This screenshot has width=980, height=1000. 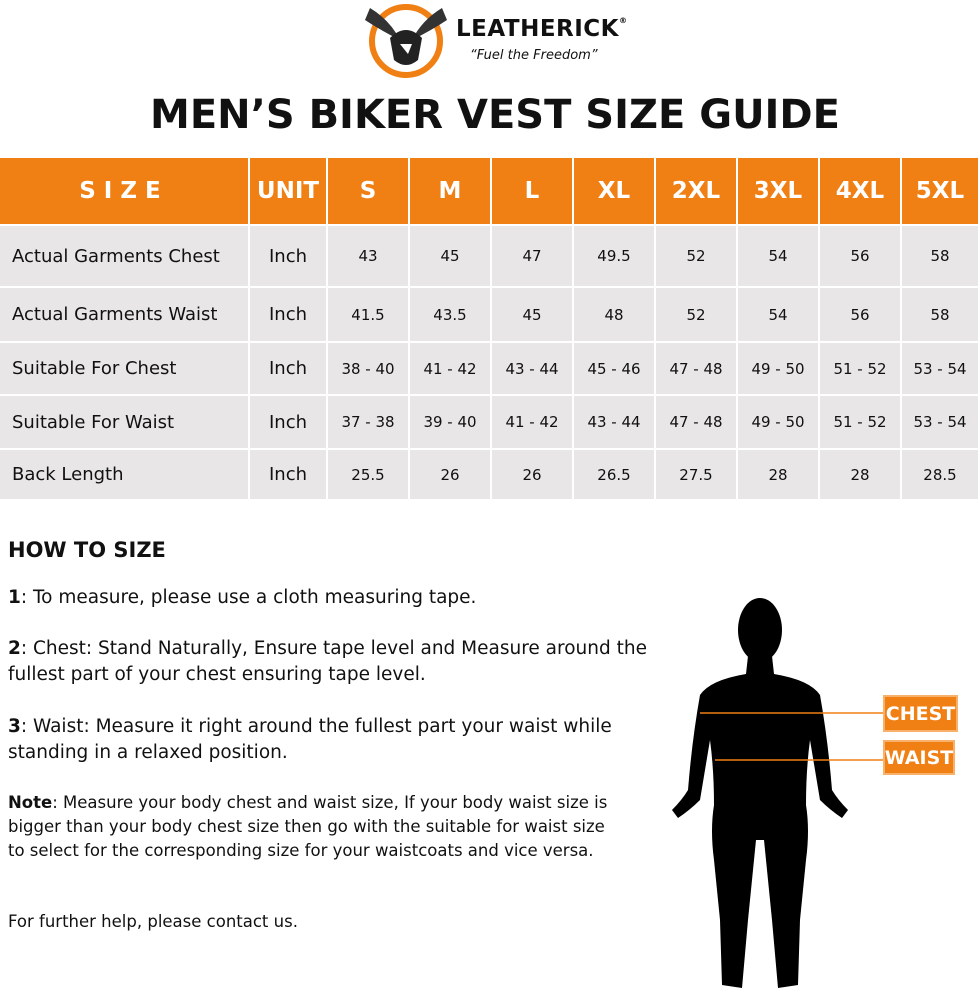 I want to click on table-cell: Back Length, so click(x=125, y=475).